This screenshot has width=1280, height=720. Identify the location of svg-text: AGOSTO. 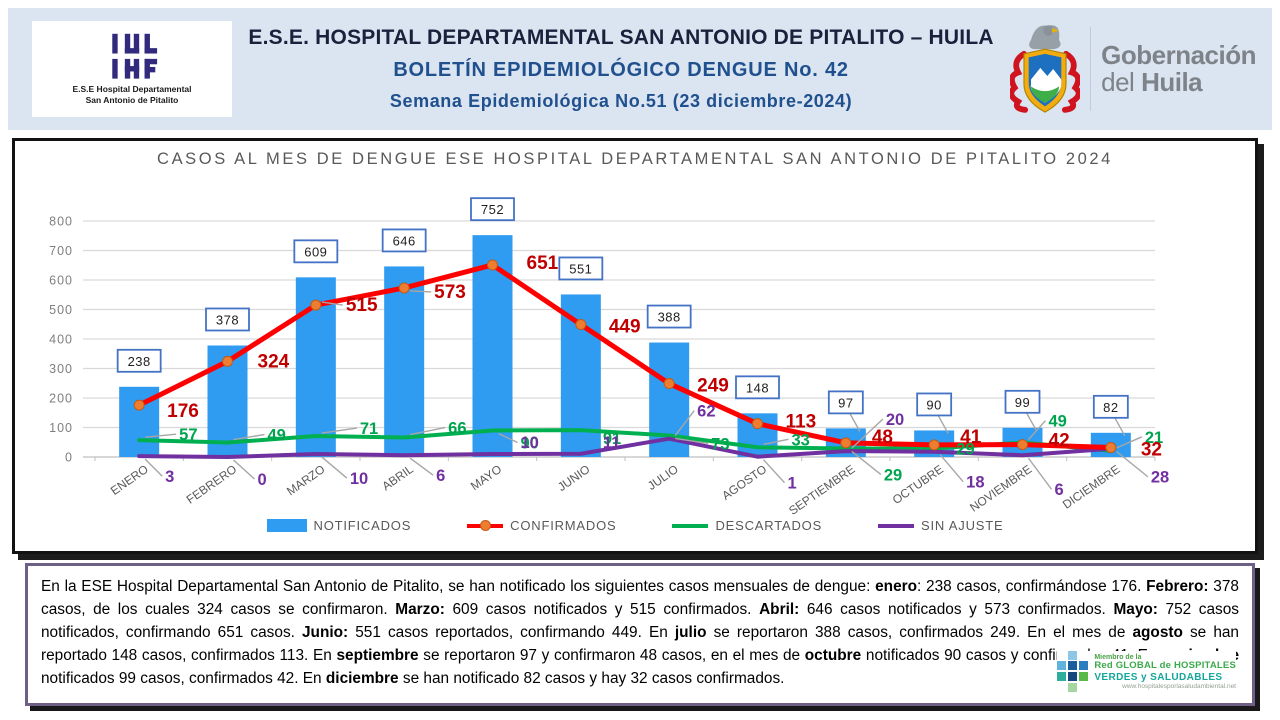
(744, 482).